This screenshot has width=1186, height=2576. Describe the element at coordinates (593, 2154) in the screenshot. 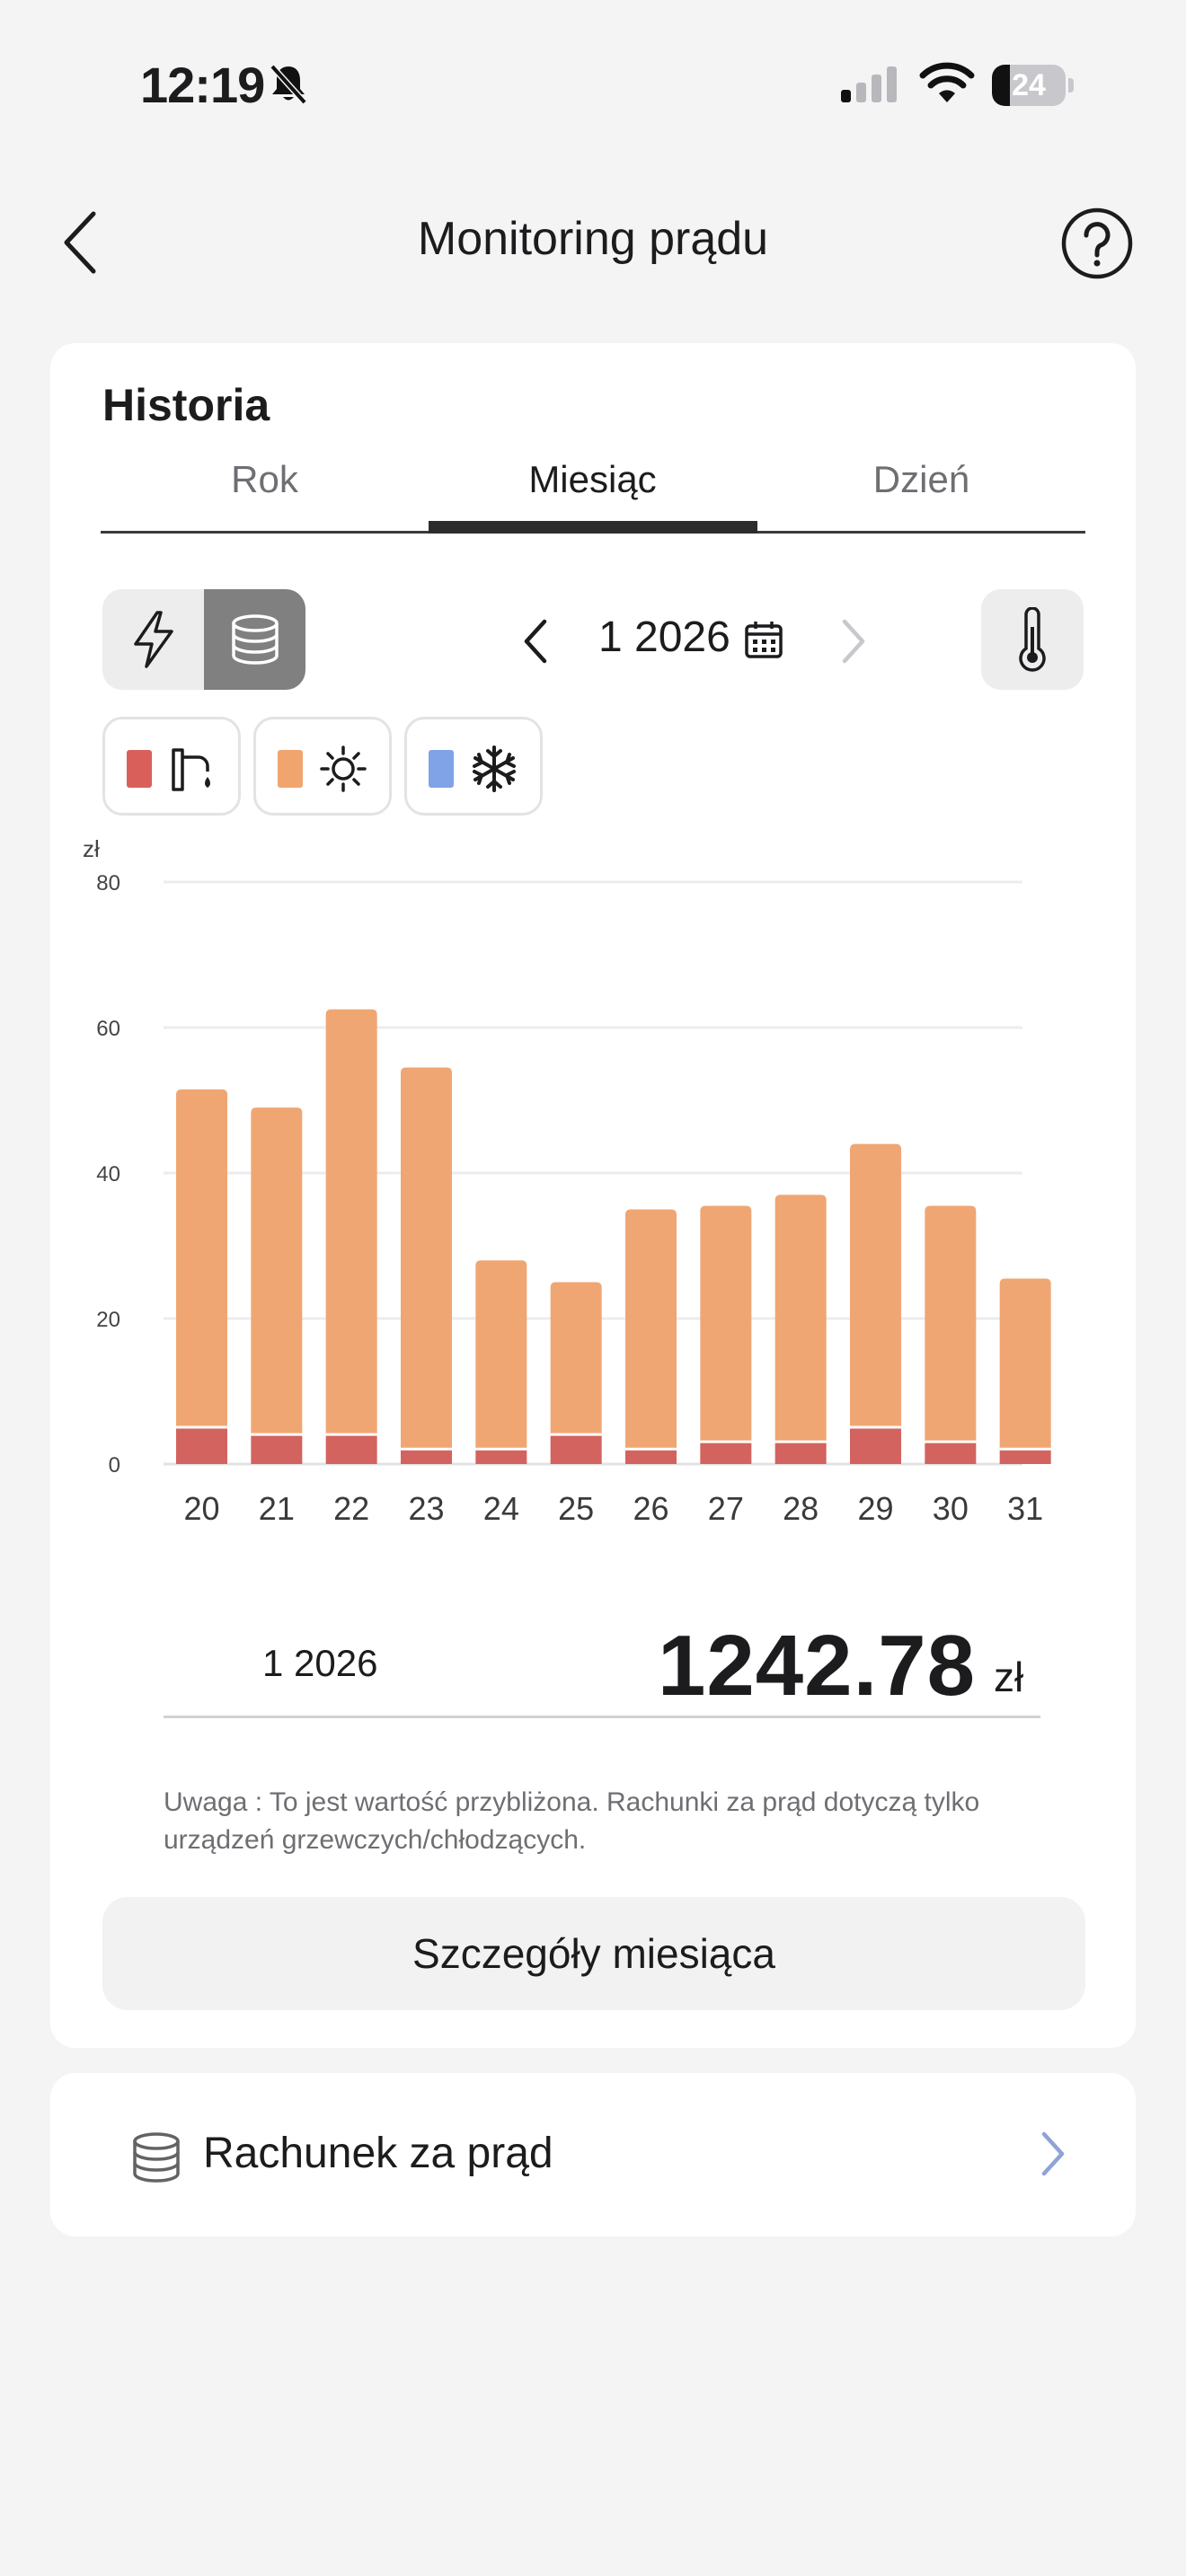

I see `electricity-bill-row: Rachunek za prąd` at that location.